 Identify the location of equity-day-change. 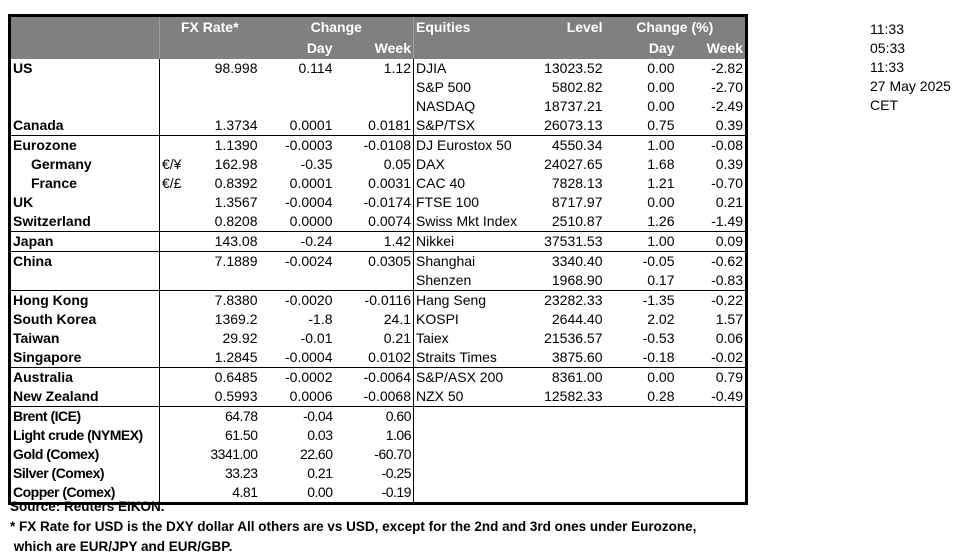
(641, 473).